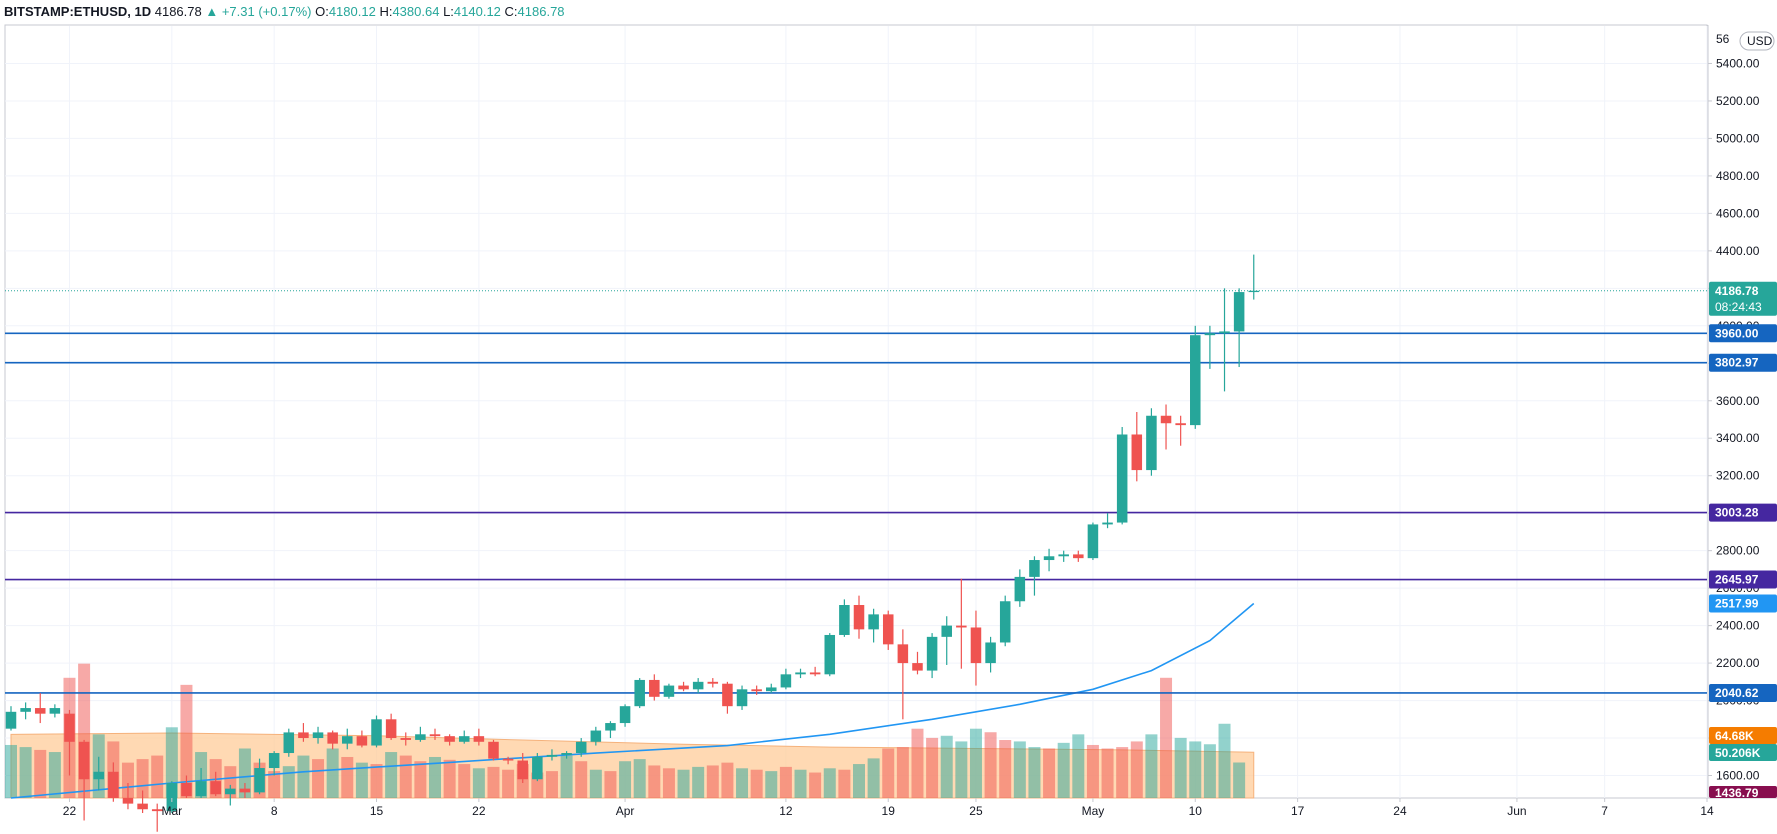 The image size is (1777, 834). I want to click on y-tick-label: 4800.00, so click(1738, 176).